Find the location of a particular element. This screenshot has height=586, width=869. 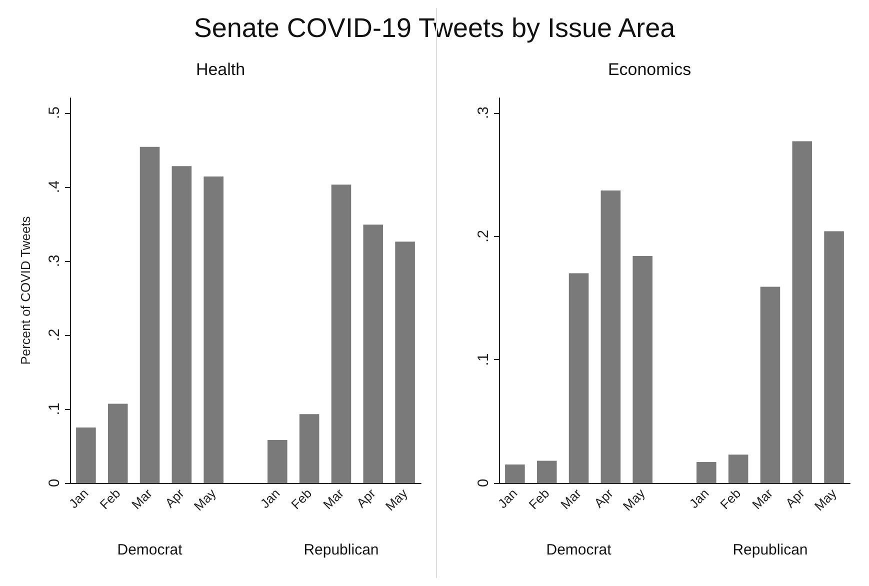

y-tick-label: .5 is located at coordinates (54, 113).